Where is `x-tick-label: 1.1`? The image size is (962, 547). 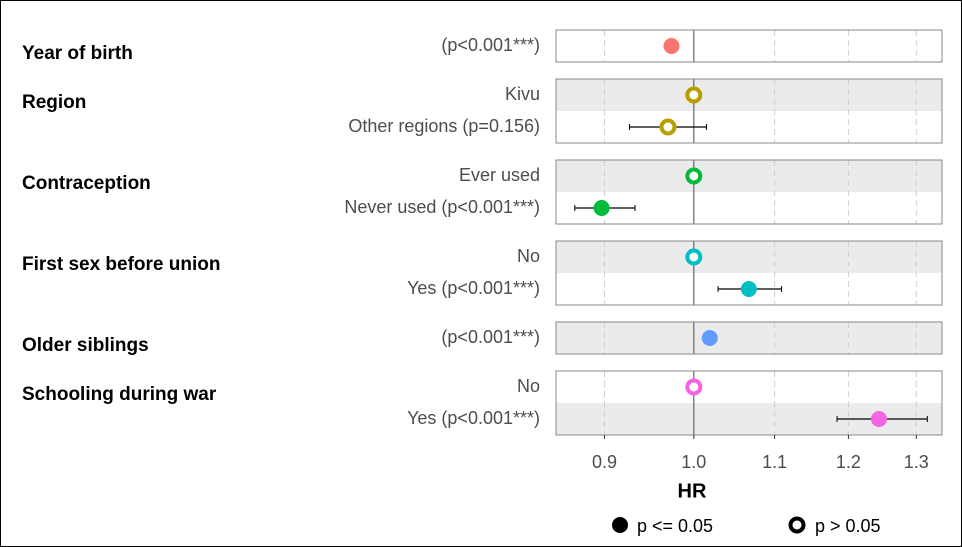
x-tick-label: 1.1 is located at coordinates (774, 462).